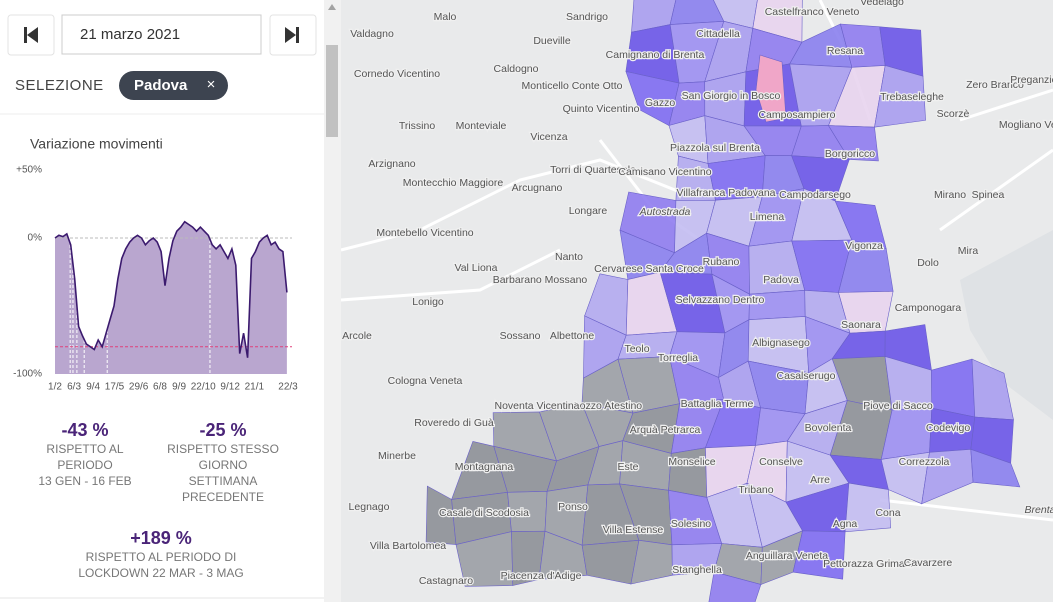 The height and width of the screenshot is (602, 1053). What do you see at coordinates (924, 462) in the screenshot?
I see `place-label: Correzzola` at bounding box center [924, 462].